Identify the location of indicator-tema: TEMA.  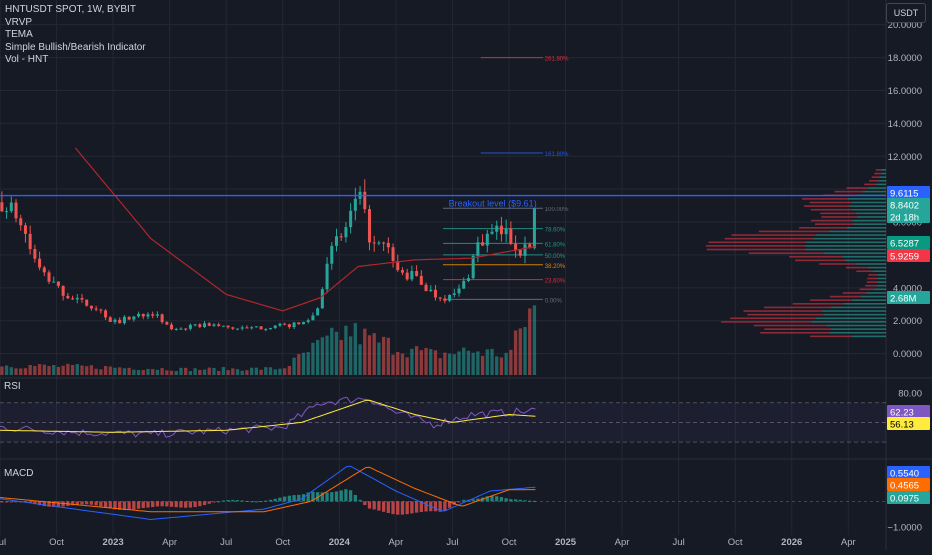
(19, 34).